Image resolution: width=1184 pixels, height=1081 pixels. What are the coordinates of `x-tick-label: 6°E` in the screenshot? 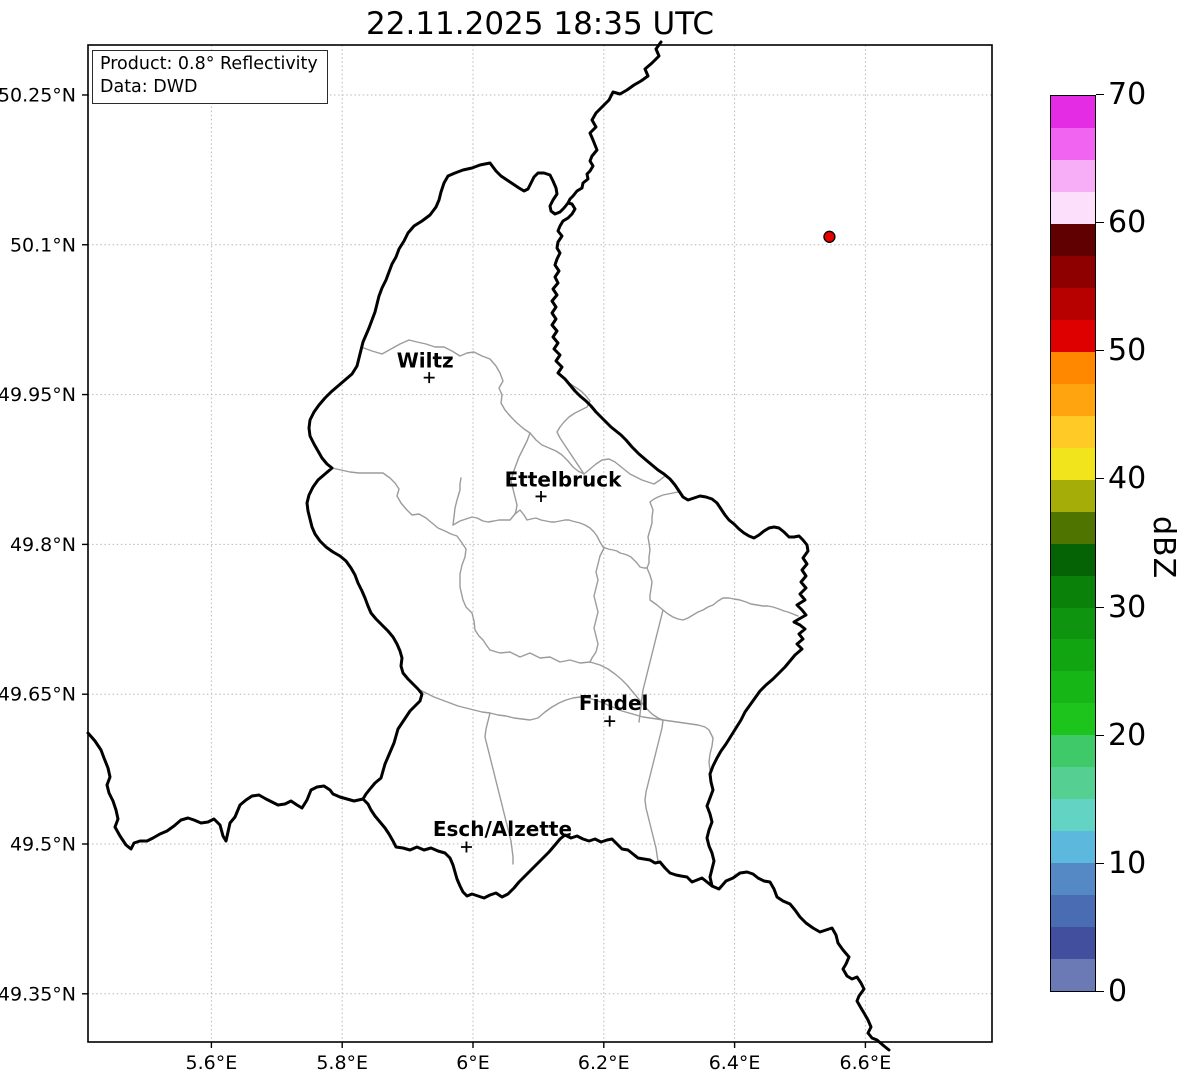 It's located at (473, 1063).